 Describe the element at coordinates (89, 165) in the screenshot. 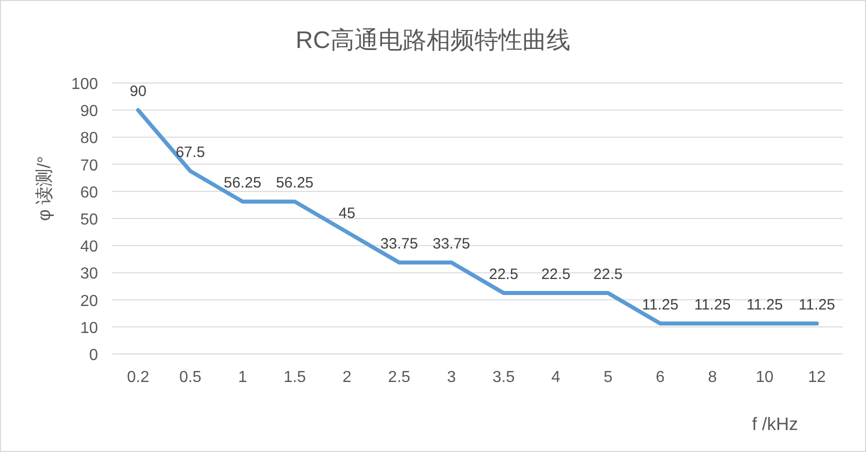

I see `y-tick-label: 70` at that location.